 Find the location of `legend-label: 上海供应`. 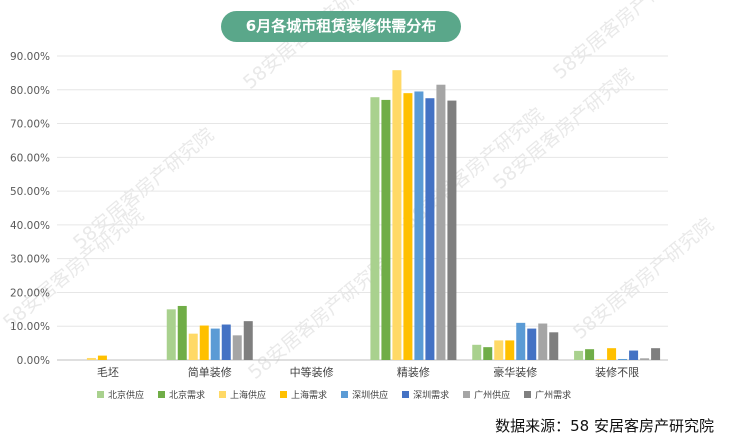

legend-label: 上海供应 is located at coordinates (248, 395).